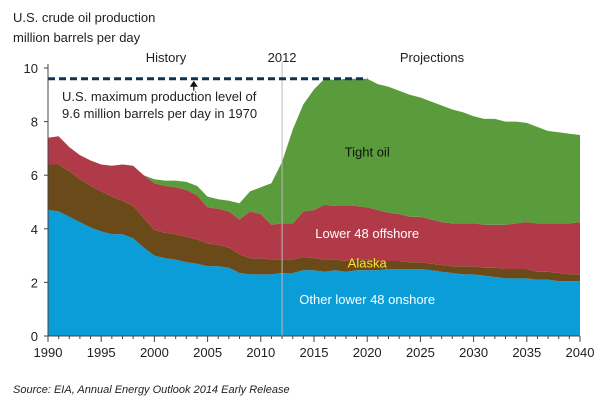 The width and height of the screenshot is (600, 402). I want to click on annotation-arrow-icon, so click(193, 83).